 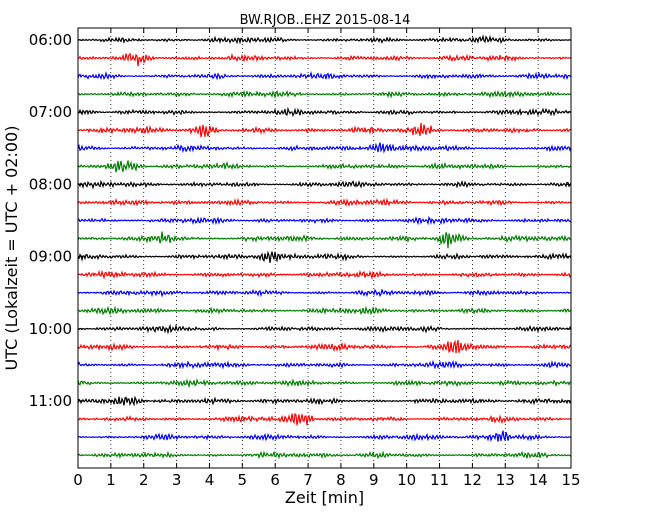 What do you see at coordinates (275, 480) in the screenshot?
I see `x-tick-label: 6` at bounding box center [275, 480].